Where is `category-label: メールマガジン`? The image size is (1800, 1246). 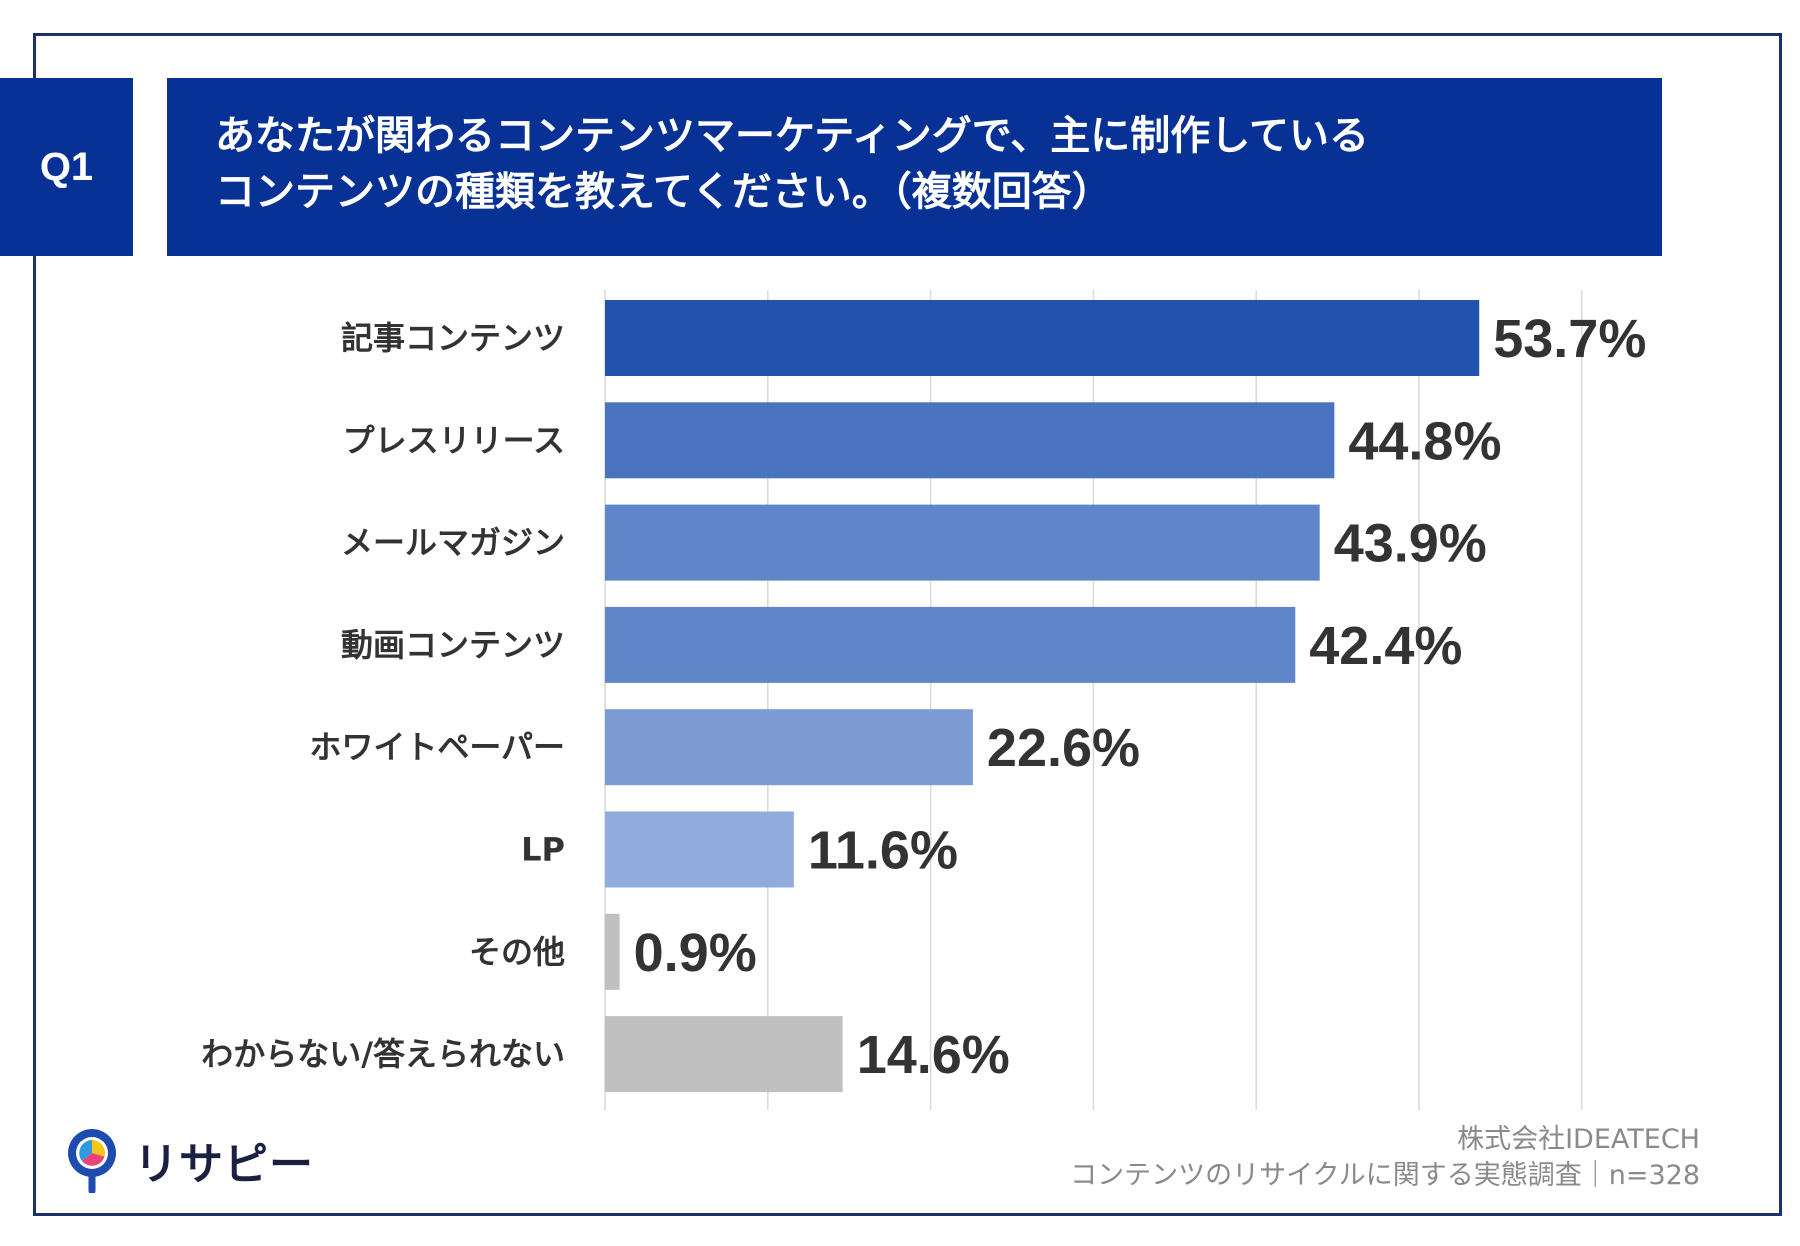 category-label: メールマガジン is located at coordinates (453, 543).